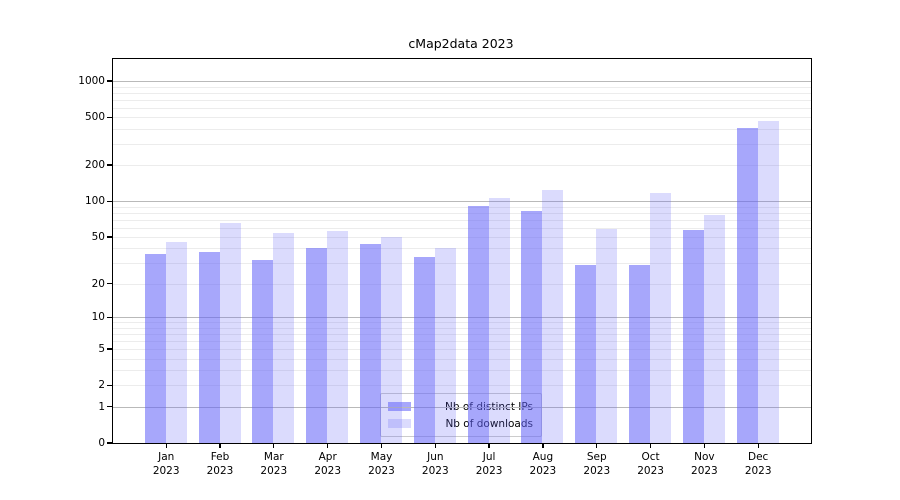 Image resolution: width=900 pixels, height=500 pixels. Describe the element at coordinates (230, 332) in the screenshot. I see `bar-downloads-feb` at that location.